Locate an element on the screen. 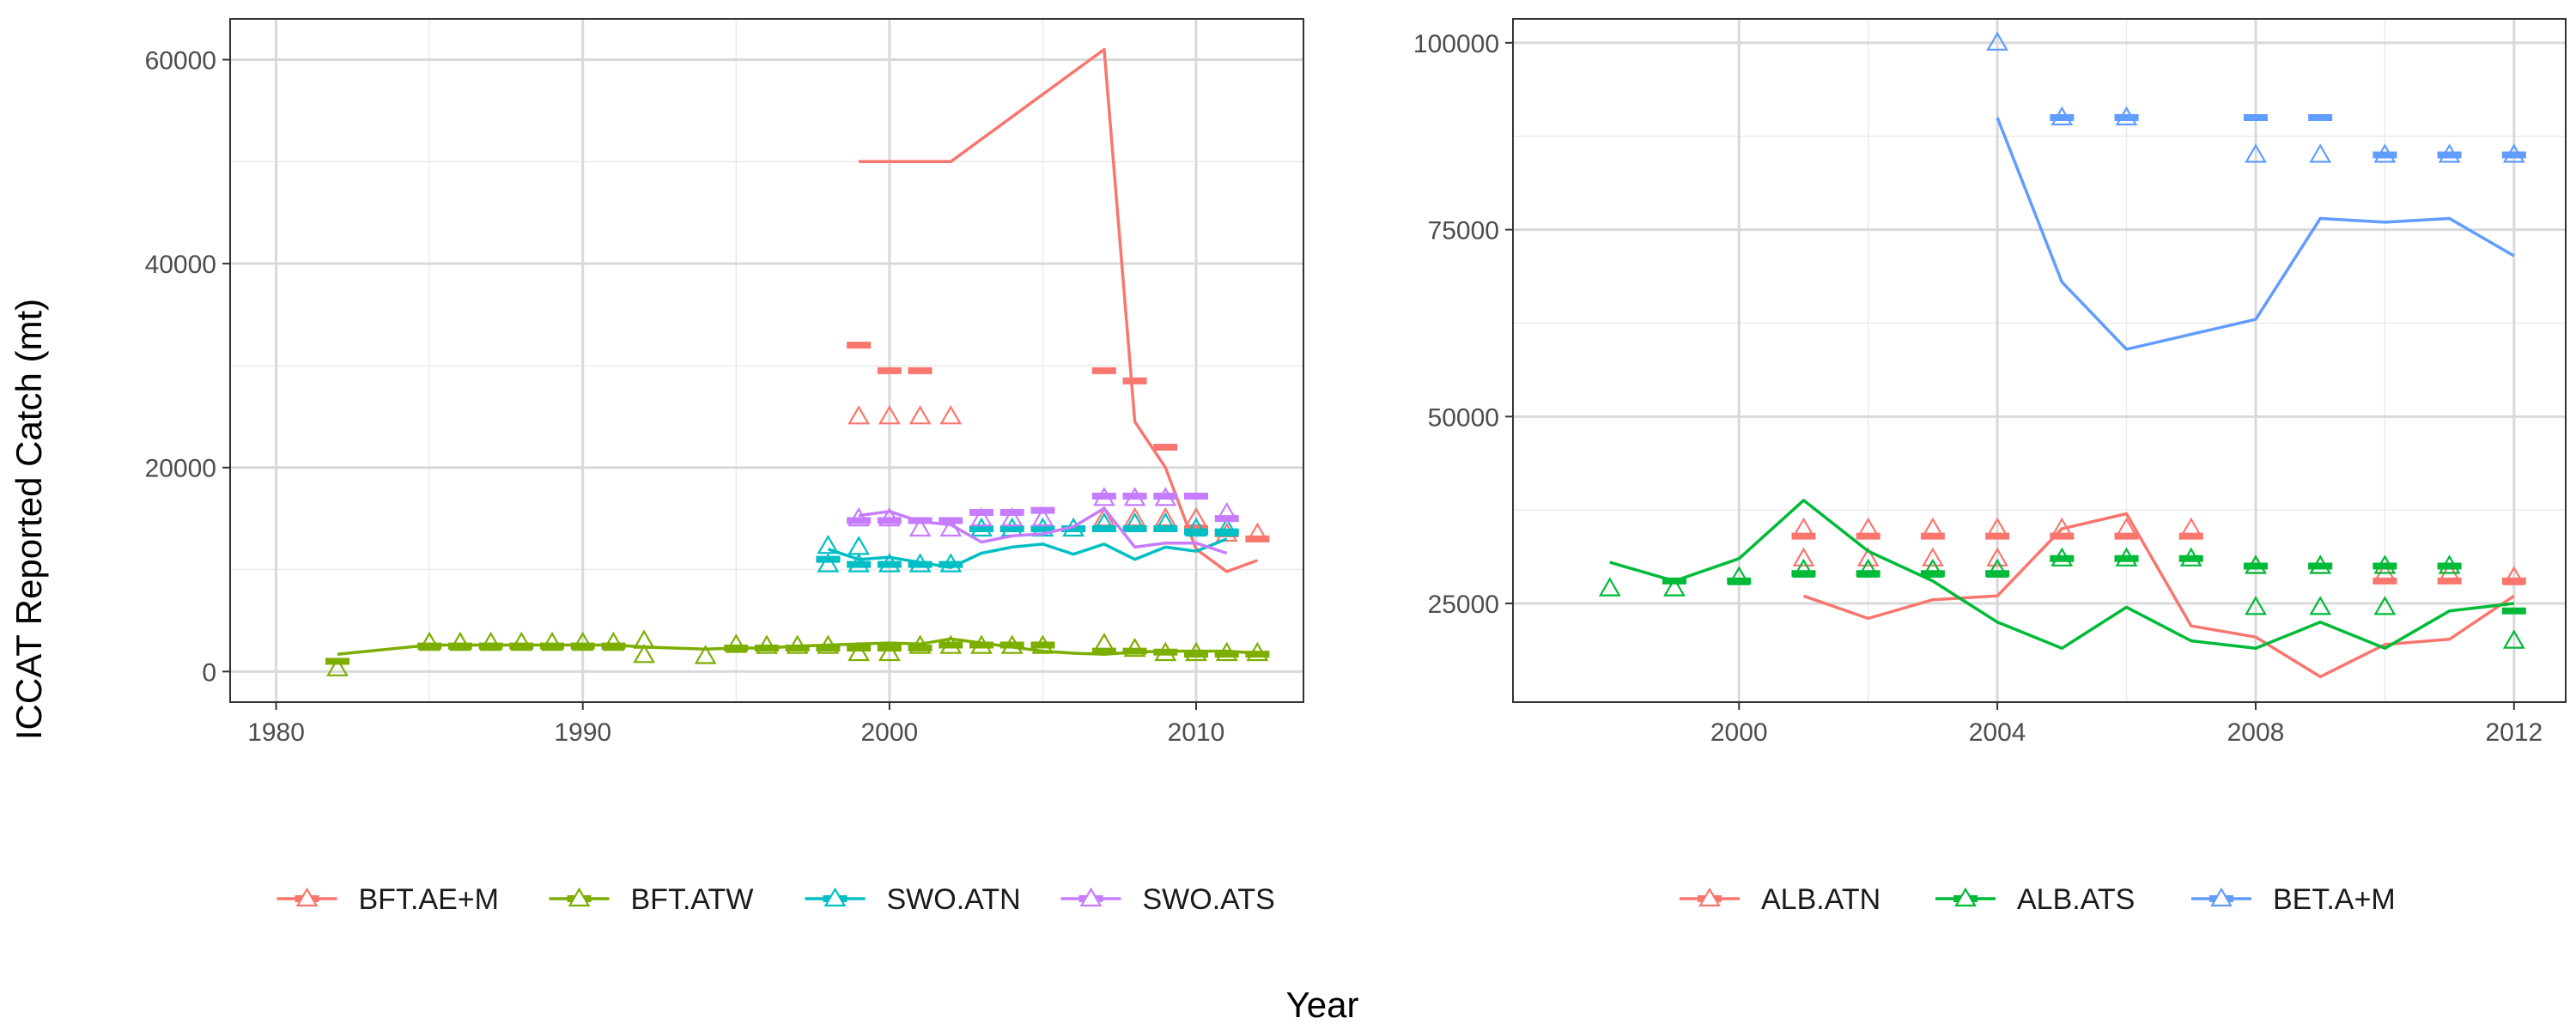 The width and height of the screenshot is (2576, 1030). y-axis-title: ICCAT Reported Catch (mt) is located at coordinates (29, 519).